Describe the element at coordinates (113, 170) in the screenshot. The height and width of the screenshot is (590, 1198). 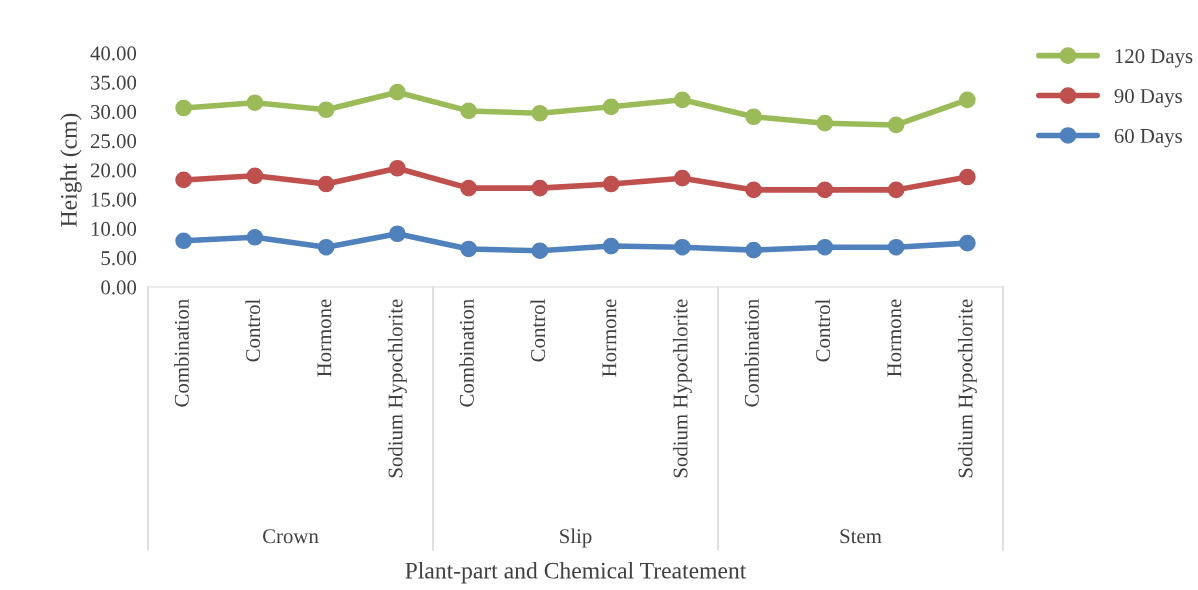
I see `y-tick-label: 20.00` at that location.